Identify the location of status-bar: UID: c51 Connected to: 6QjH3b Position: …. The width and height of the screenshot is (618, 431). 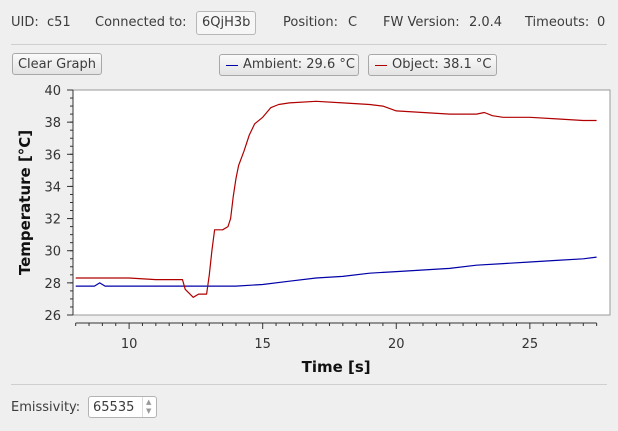
(309, 22).